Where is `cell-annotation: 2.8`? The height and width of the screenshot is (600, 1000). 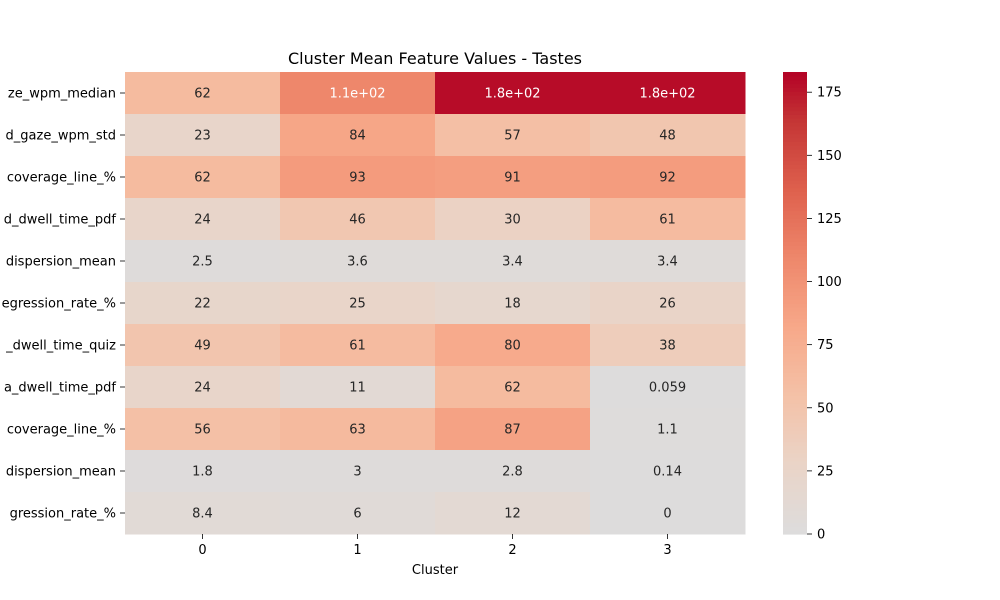 cell-annotation: 2.8 is located at coordinates (512, 472).